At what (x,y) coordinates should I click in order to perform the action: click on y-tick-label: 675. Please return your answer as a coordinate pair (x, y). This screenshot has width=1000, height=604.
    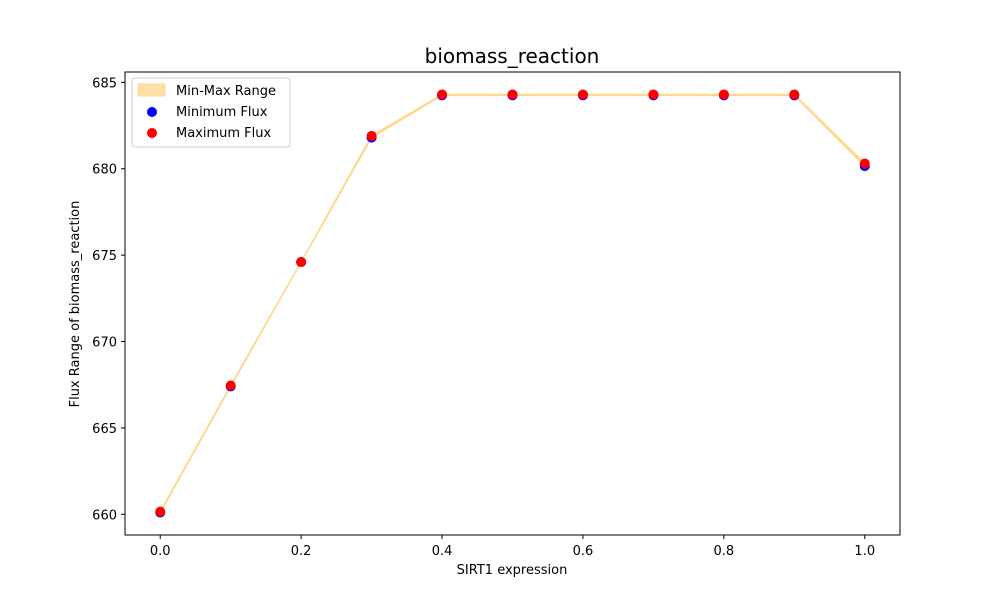
    Looking at the image, I should click on (104, 256).